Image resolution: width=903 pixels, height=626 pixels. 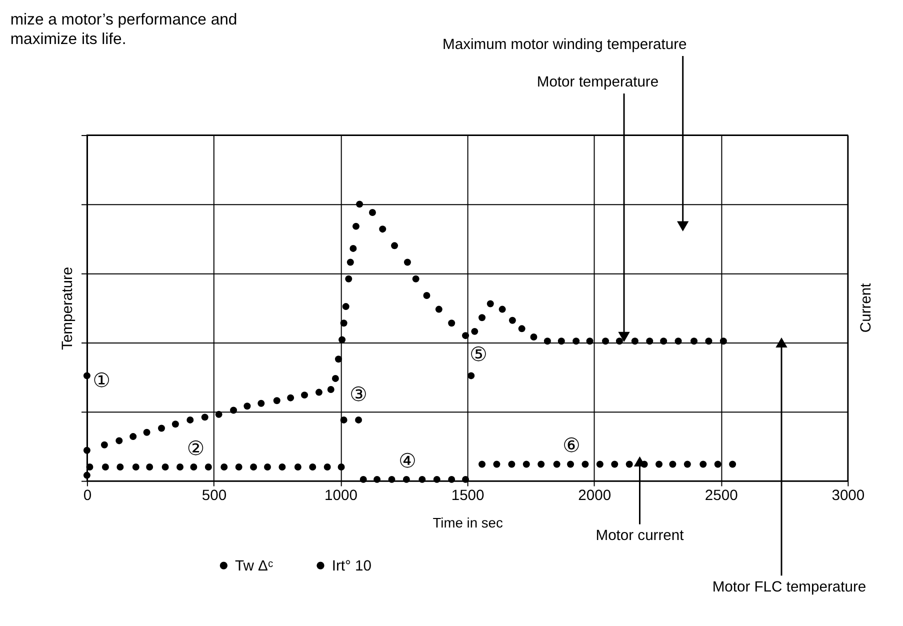 I want to click on legend-label: Irt° 10, so click(x=352, y=566).